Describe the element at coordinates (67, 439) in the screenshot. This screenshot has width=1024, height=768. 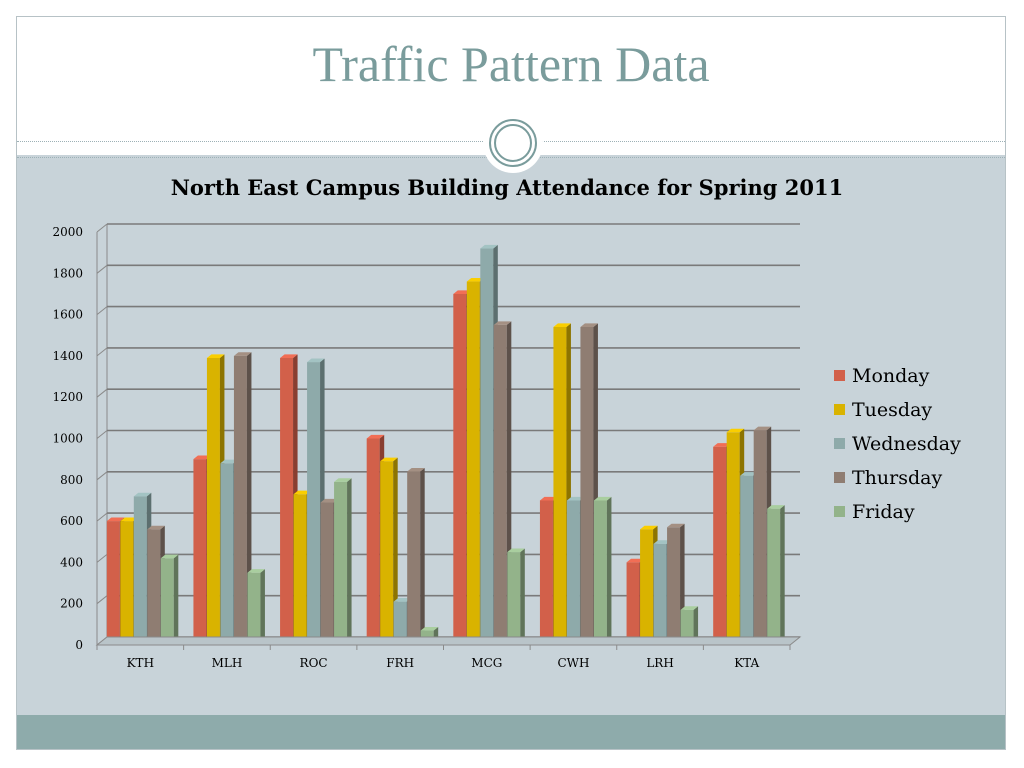
I see `y-tick-label: 1000` at that location.